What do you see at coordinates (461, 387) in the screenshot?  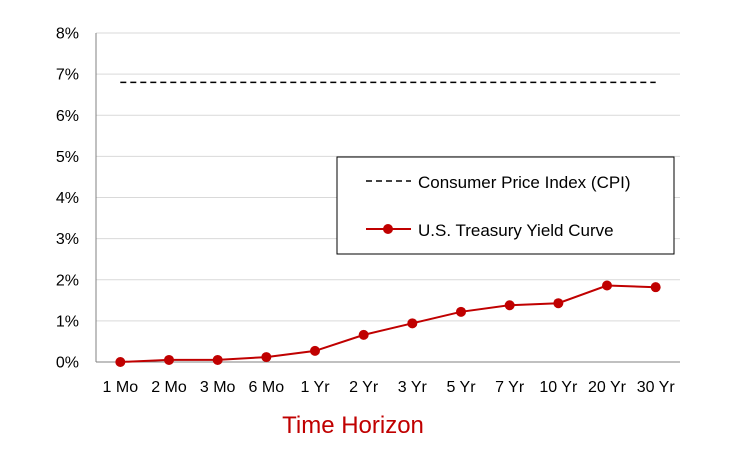 I see `x-tick-label: 5 Yr` at bounding box center [461, 387].